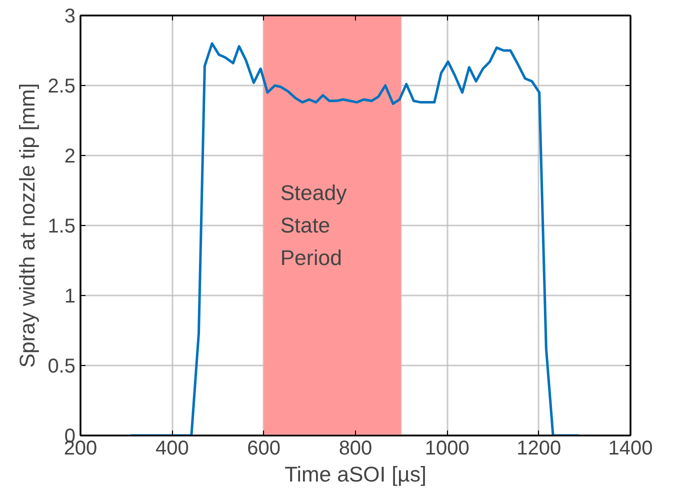 This screenshot has width=678, height=500. I want to click on x-tick-label: 400, so click(172, 449).